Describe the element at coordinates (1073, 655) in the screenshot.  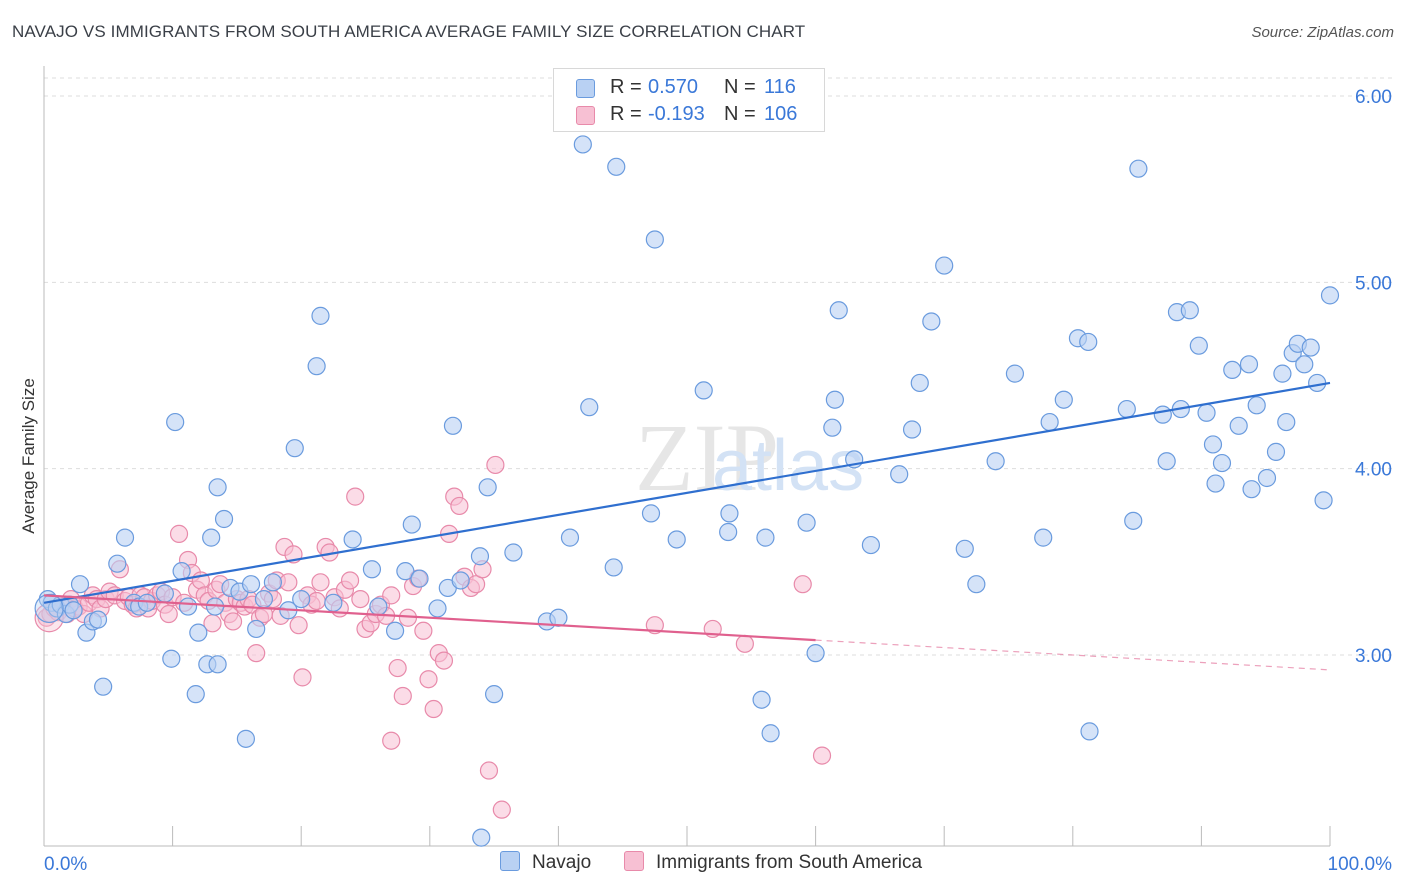
I see `immigrants-trend-extension` at that location.